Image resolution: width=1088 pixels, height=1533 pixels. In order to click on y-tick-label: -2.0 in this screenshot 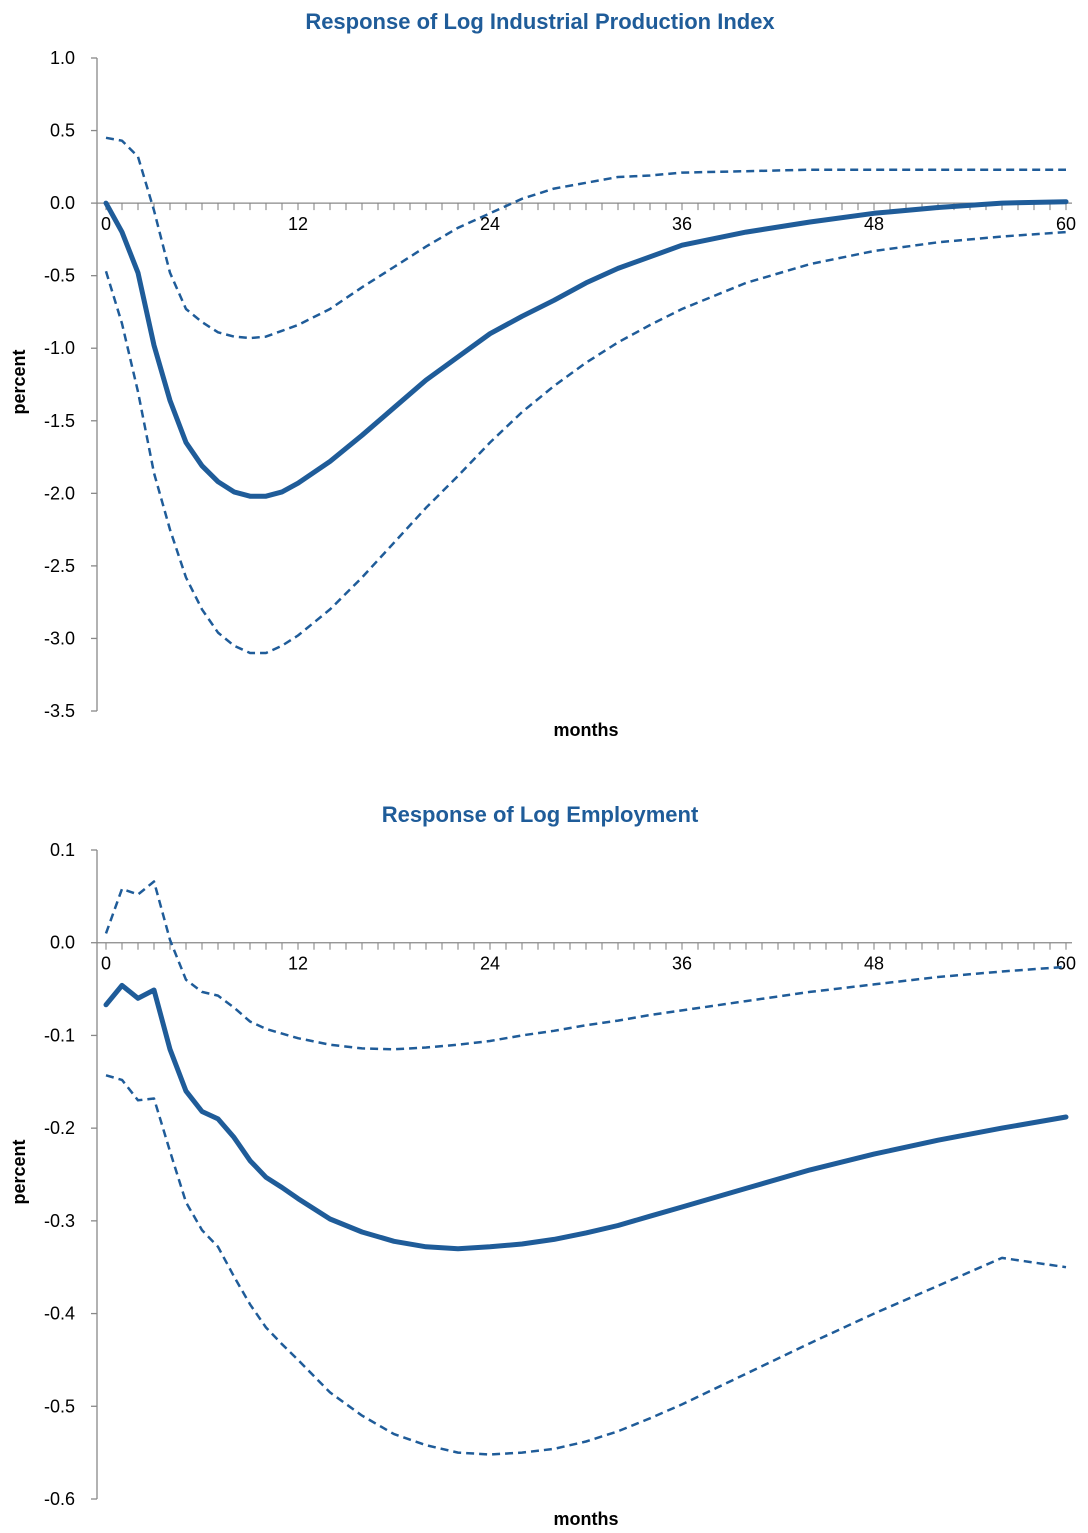, I will do `click(59, 493)`.